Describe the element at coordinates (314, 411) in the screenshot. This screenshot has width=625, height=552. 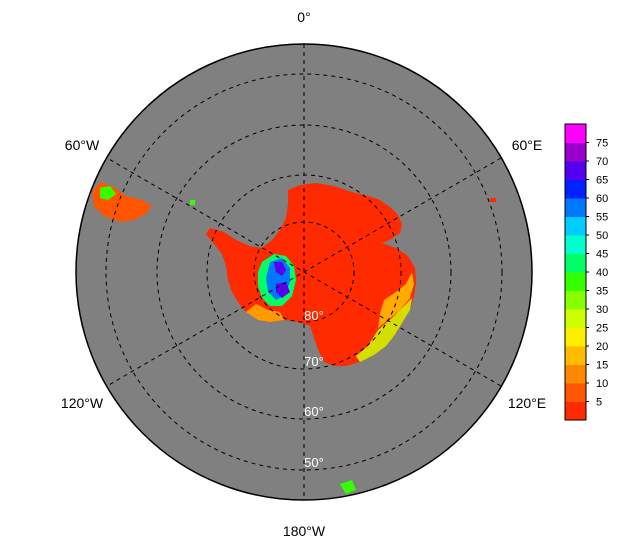
I see `lat-label-60: 60°` at that location.